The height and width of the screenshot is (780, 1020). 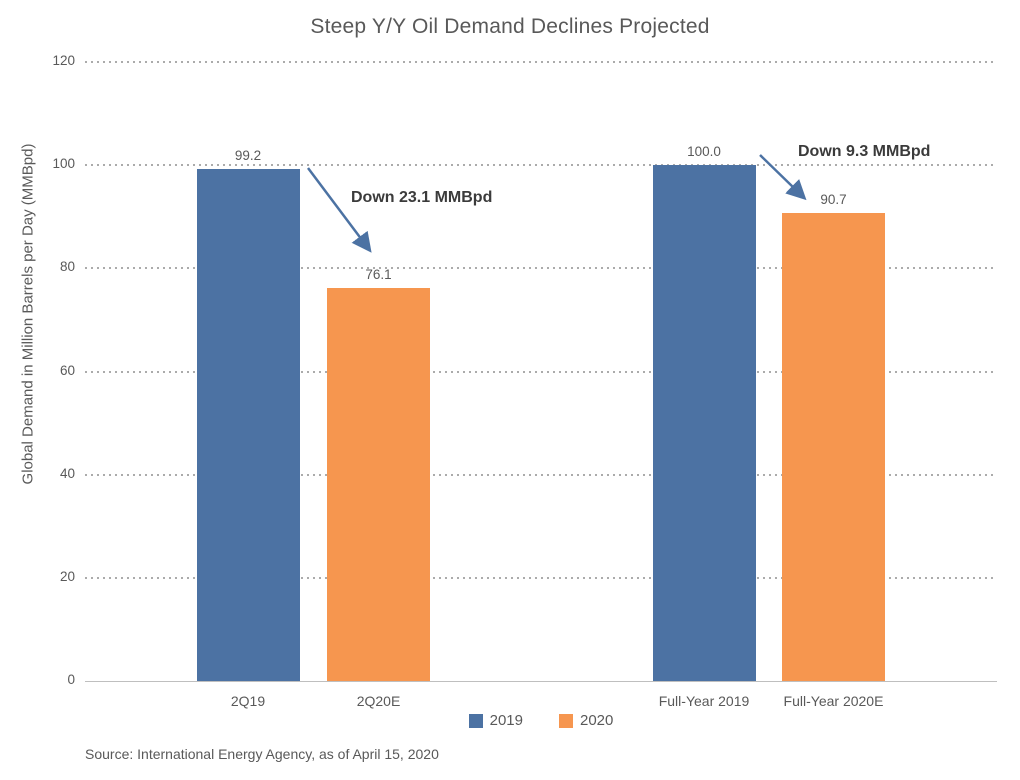 What do you see at coordinates (783, 177) in the screenshot?
I see `down-arrow-fullyear` at bounding box center [783, 177].